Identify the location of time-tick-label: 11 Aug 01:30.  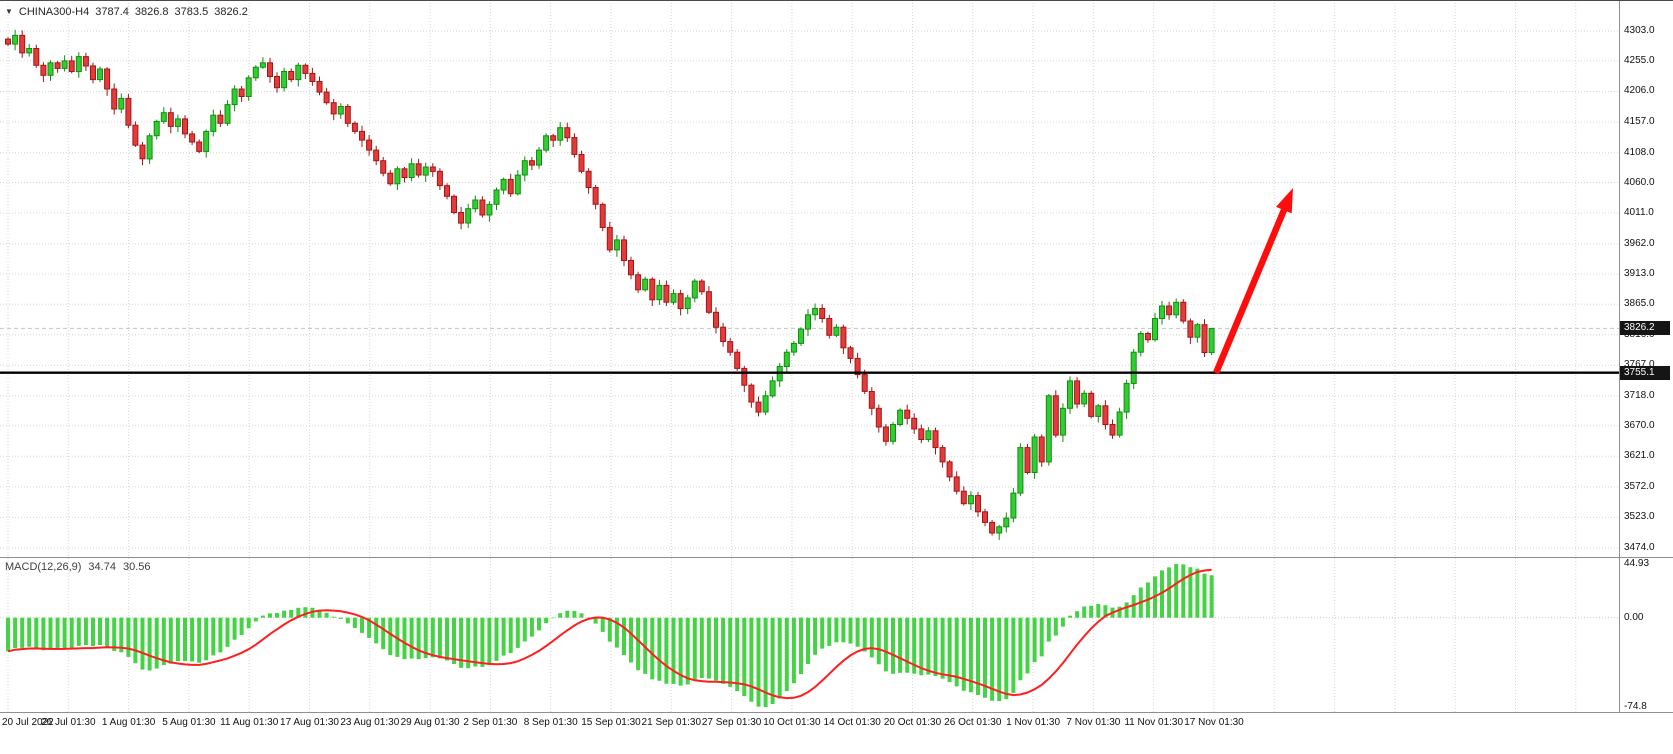
(249, 722).